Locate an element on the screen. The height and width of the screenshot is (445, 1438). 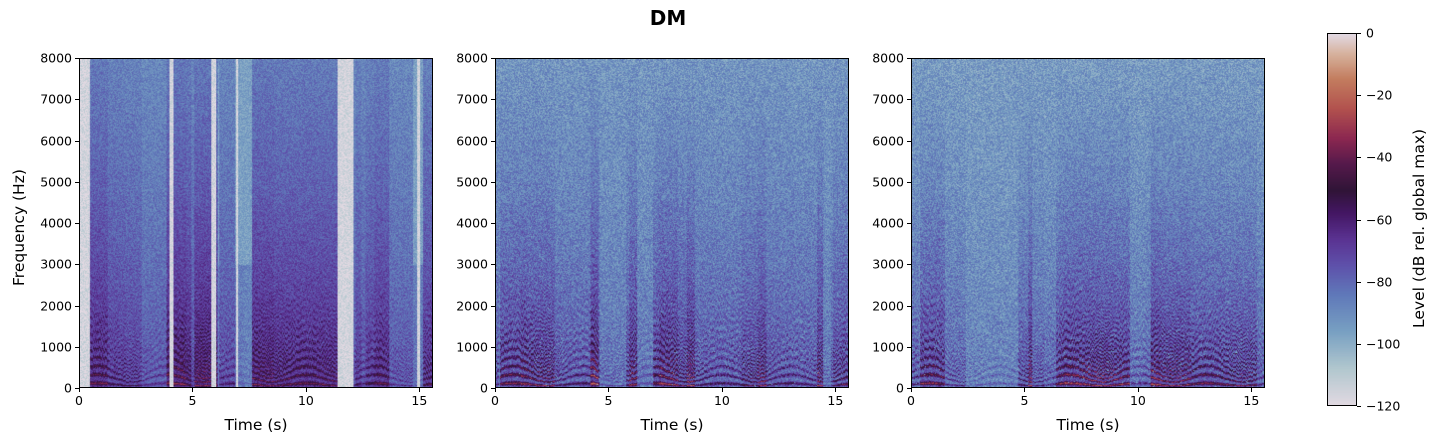
colorbar is located at coordinates (1342, 219).